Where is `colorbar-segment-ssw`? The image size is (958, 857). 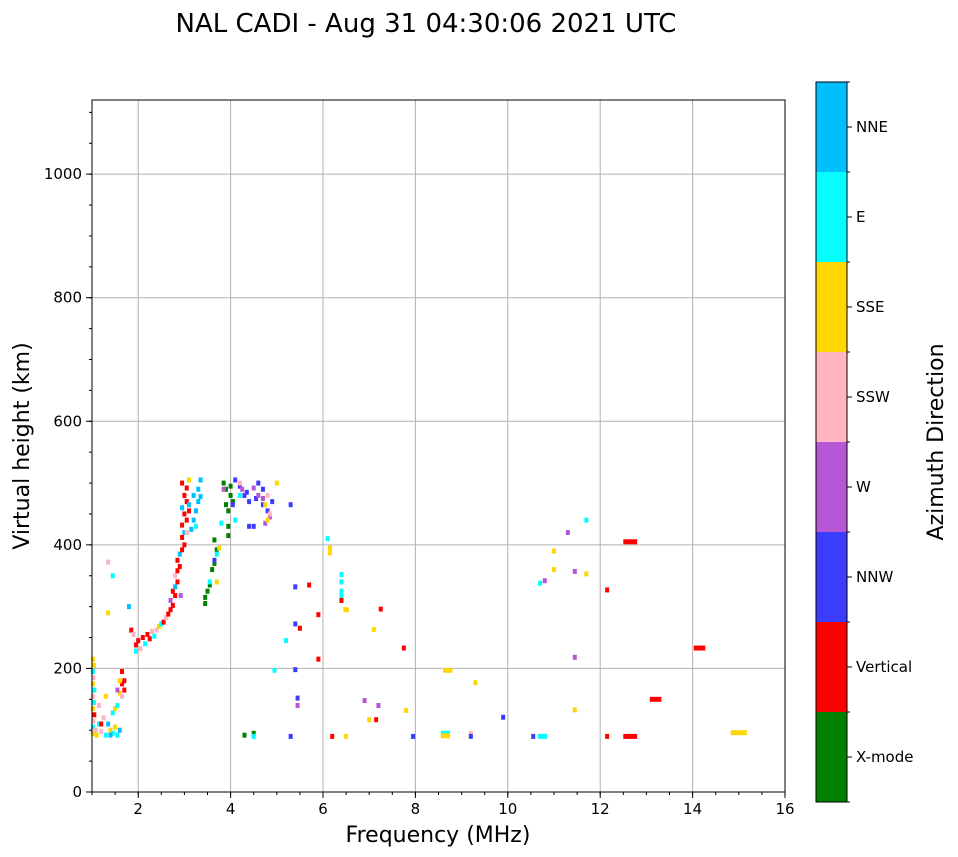 colorbar-segment-ssw is located at coordinates (831, 397).